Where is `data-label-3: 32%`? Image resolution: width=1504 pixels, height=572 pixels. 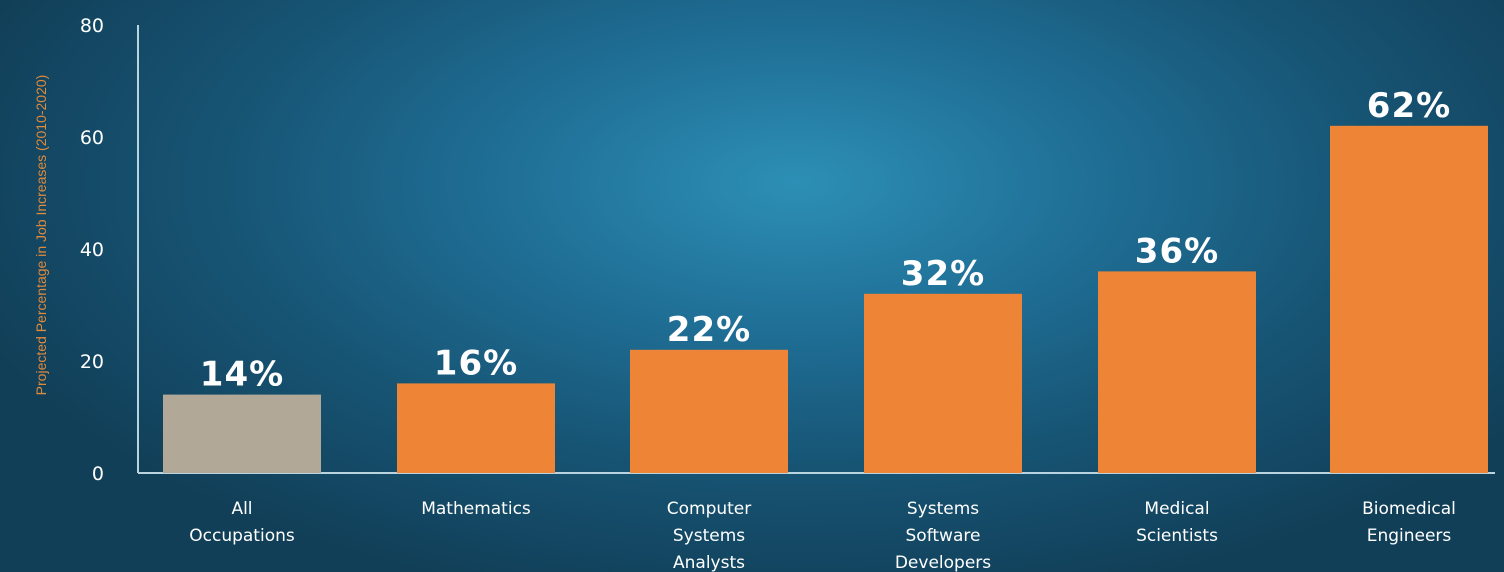
data-label-3: 32% is located at coordinates (943, 274).